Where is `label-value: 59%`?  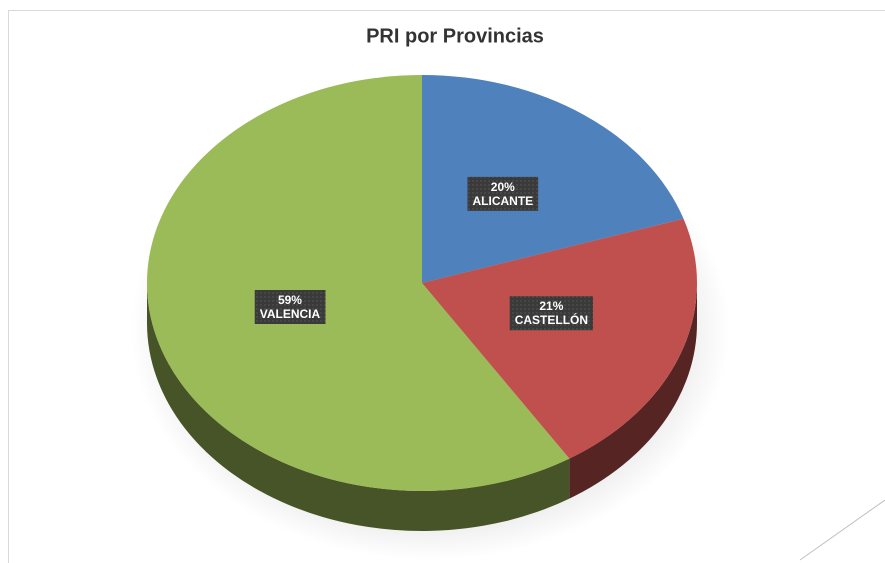
label-value: 59% is located at coordinates (290, 300).